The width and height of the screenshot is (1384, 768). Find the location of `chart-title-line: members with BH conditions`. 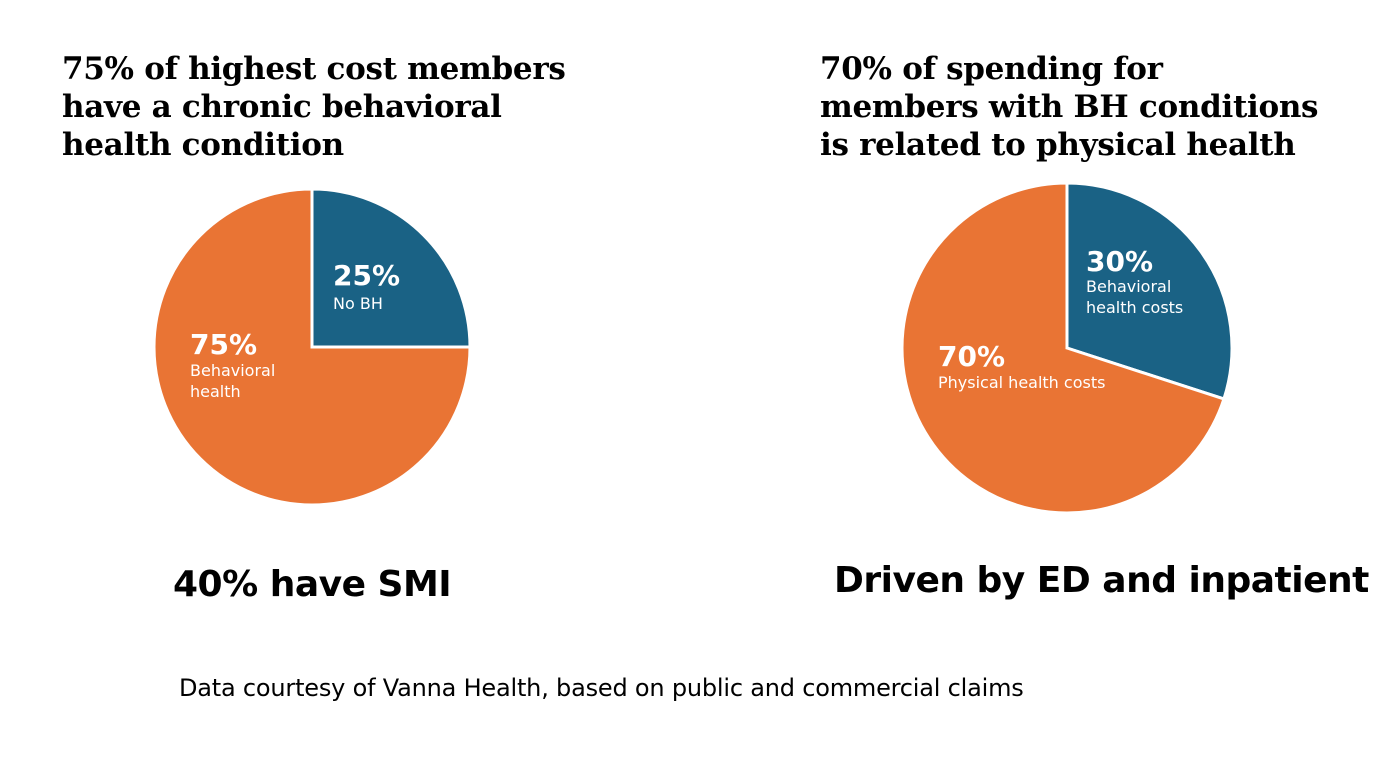

chart-title-line: members with BH conditions is located at coordinates (1069, 107).